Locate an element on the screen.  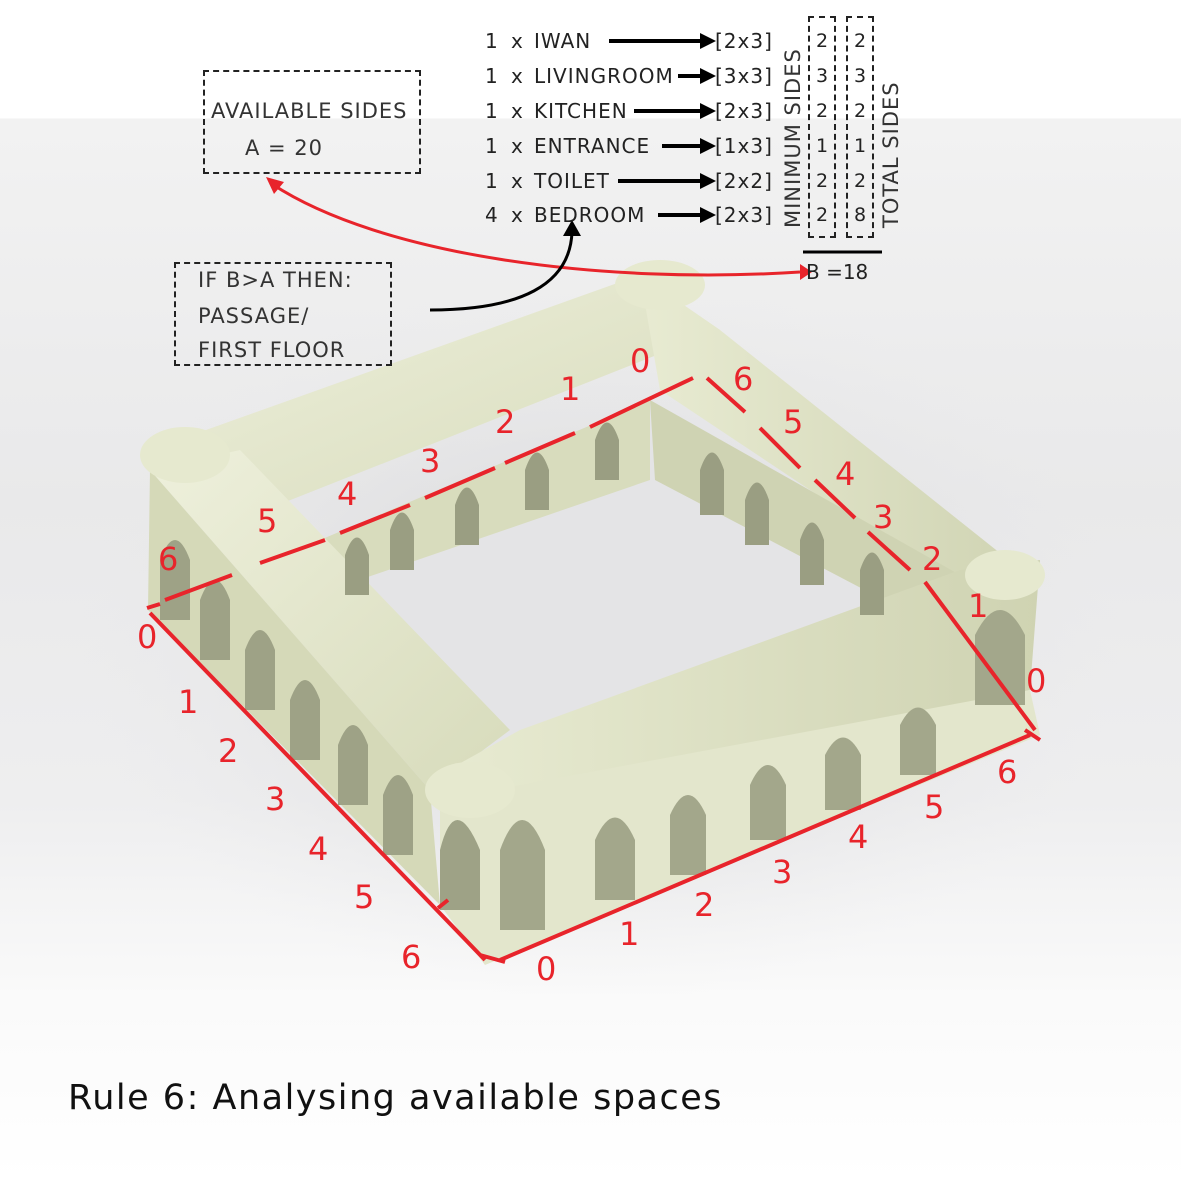
available-sides-box: AVAILABLE SIDES A = 20 is located at coordinates (312, 122).